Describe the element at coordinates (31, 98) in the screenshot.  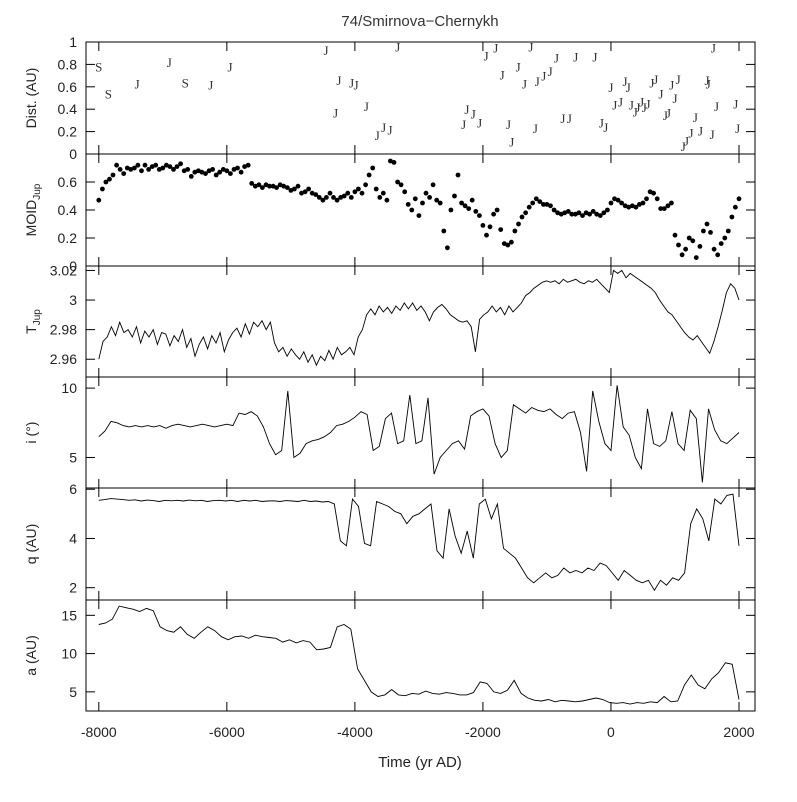
I see `y-axis-title-dist: Dist. (AU)` at that location.